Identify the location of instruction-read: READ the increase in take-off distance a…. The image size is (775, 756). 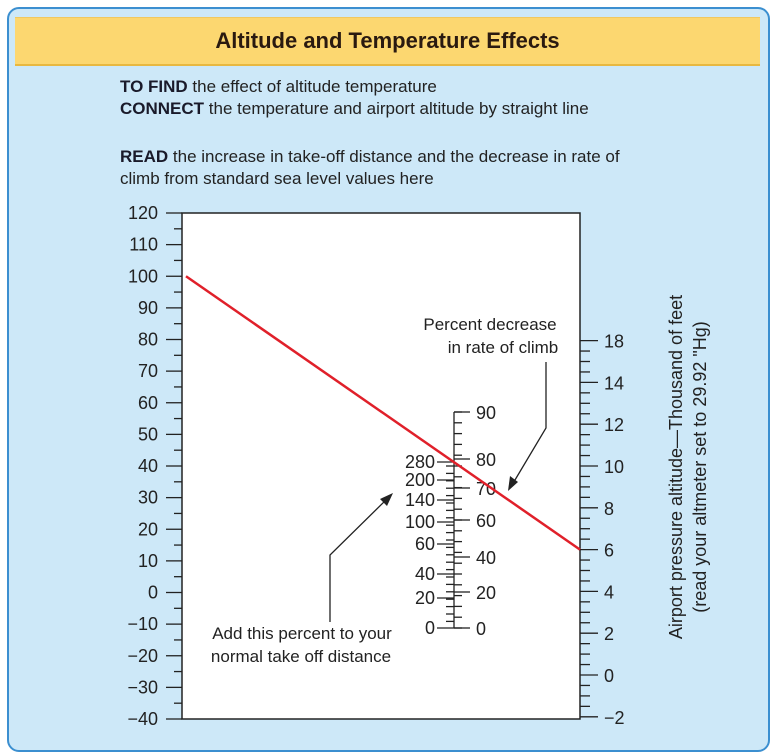
(370, 156).